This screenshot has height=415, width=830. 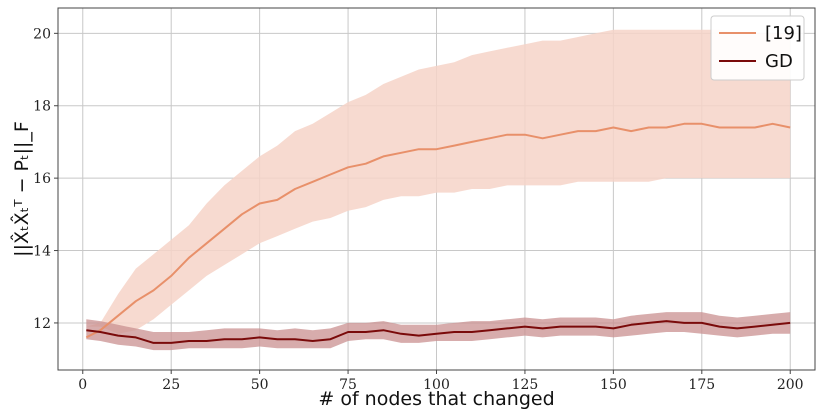 What do you see at coordinates (790, 385) in the screenshot?
I see `x-tick-label: 200` at bounding box center [790, 385].